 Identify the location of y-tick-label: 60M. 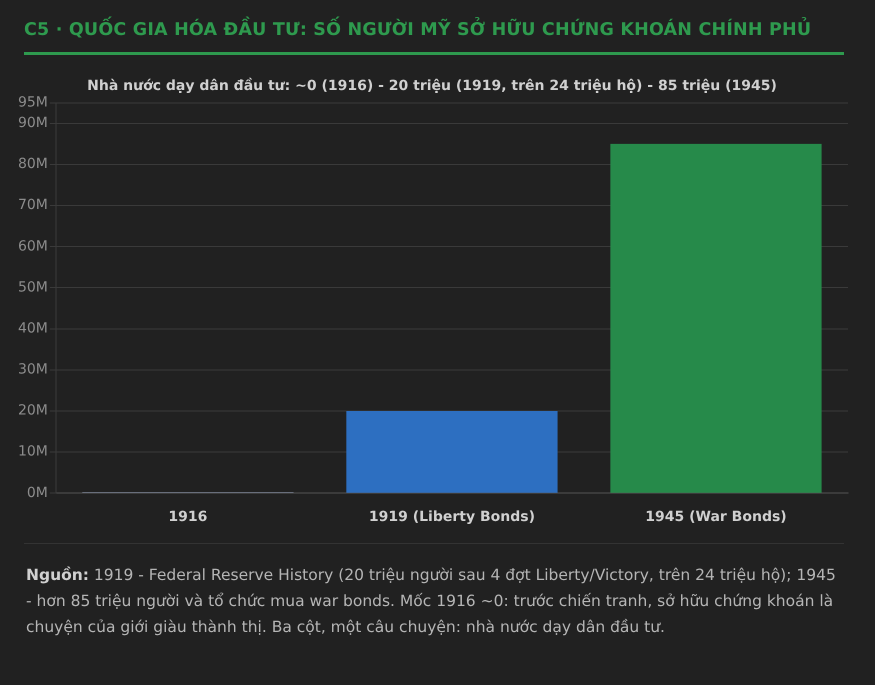
(33, 246).